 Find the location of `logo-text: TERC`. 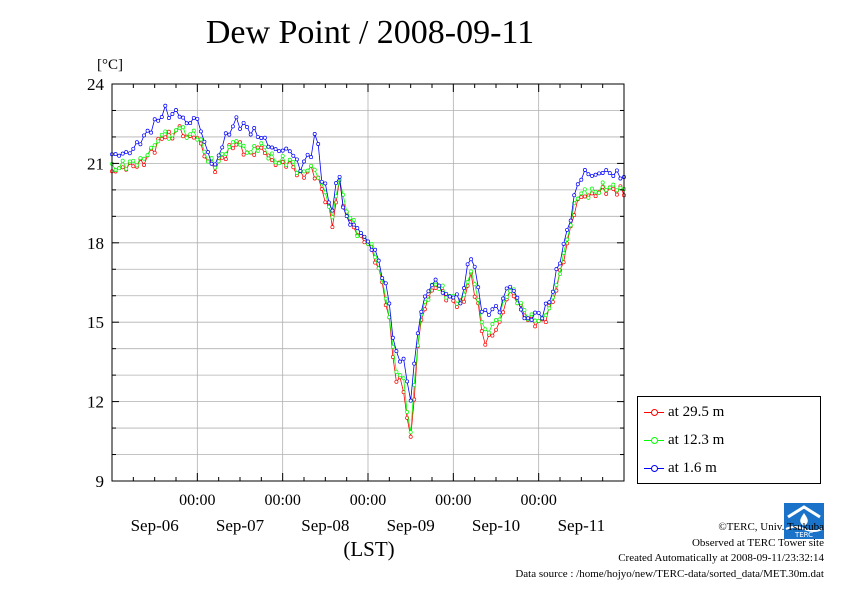

logo-text: TERC is located at coordinates (803, 535).